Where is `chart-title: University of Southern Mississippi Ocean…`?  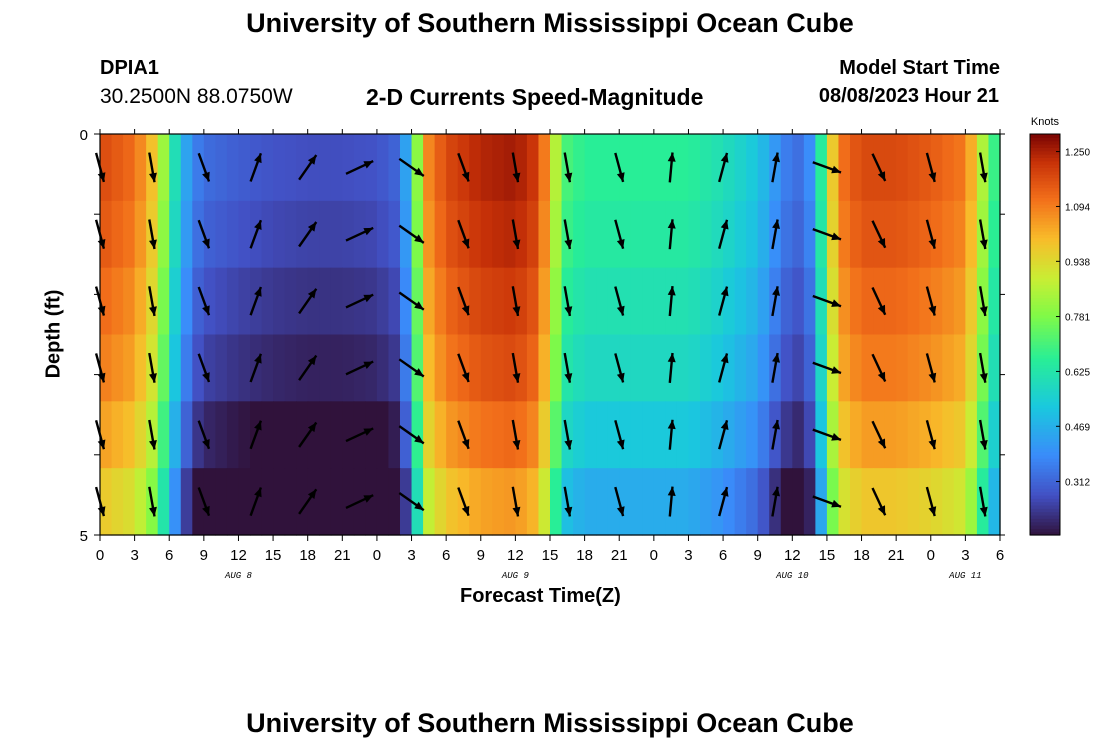 chart-title: University of Southern Mississippi Ocean… is located at coordinates (550, 23).